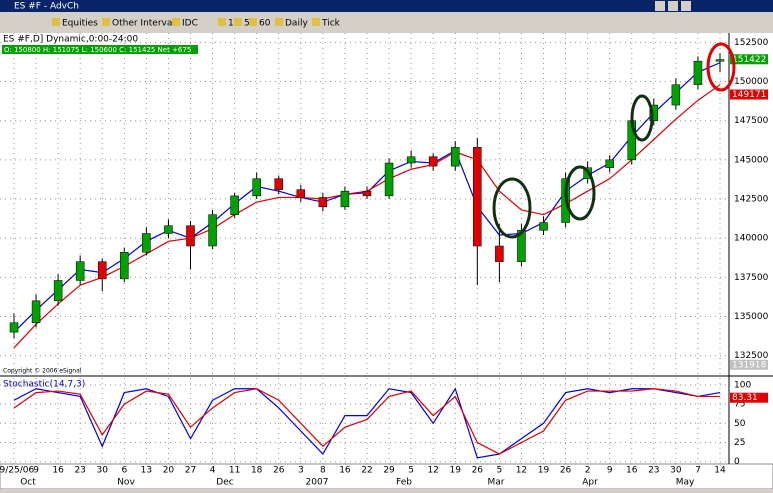 The image size is (773, 493). I want to click on x-tick-label: 27, so click(190, 471).